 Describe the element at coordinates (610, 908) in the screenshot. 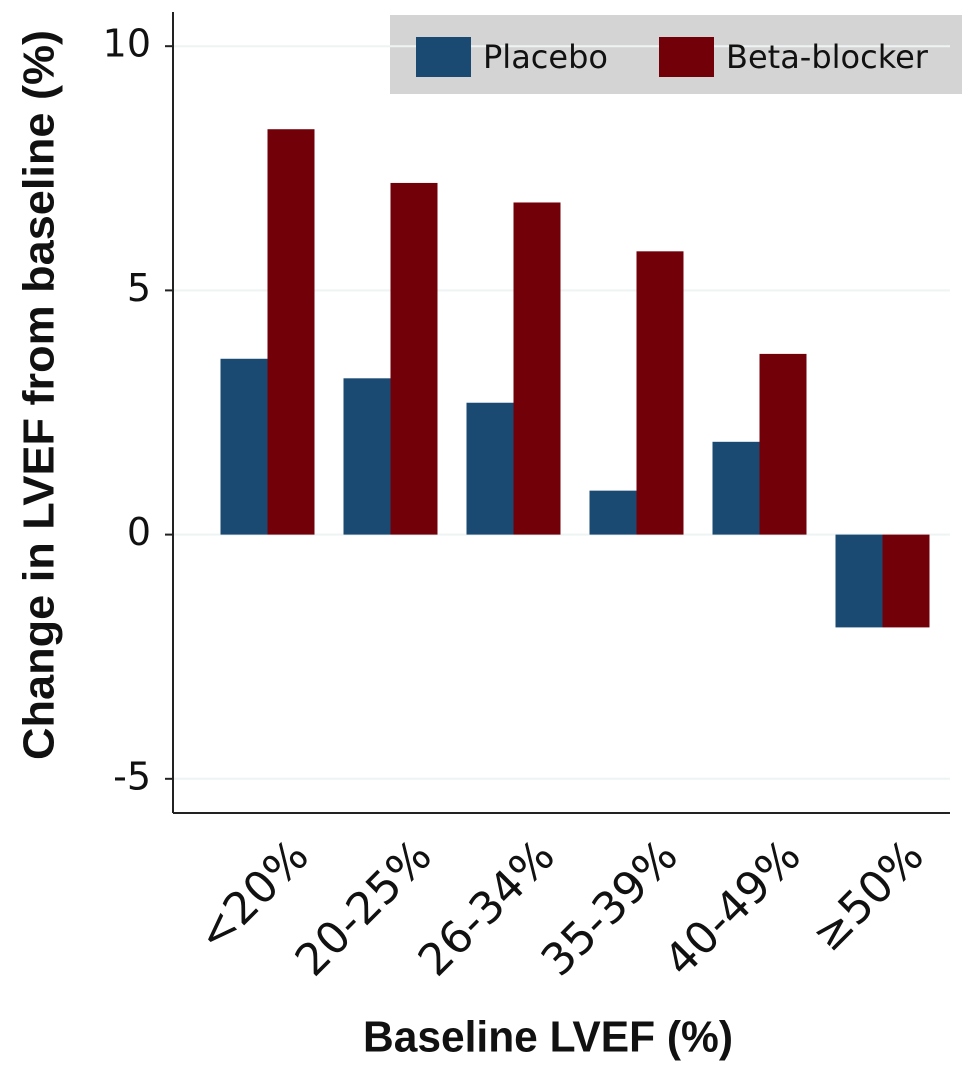

I see `x-tick-label: 35-39%` at that location.